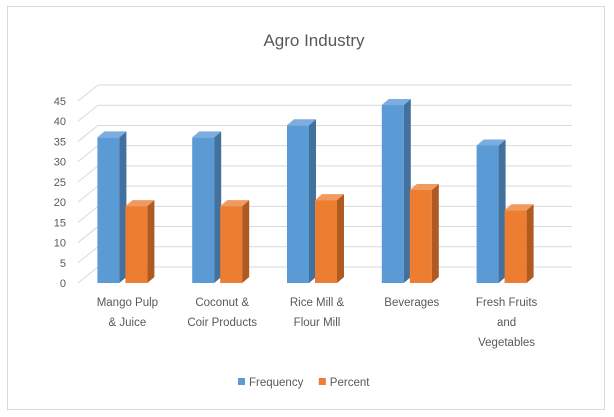 The width and height of the screenshot is (614, 417). Describe the element at coordinates (63, 284) in the screenshot. I see `y-tick-label: 0` at that location.